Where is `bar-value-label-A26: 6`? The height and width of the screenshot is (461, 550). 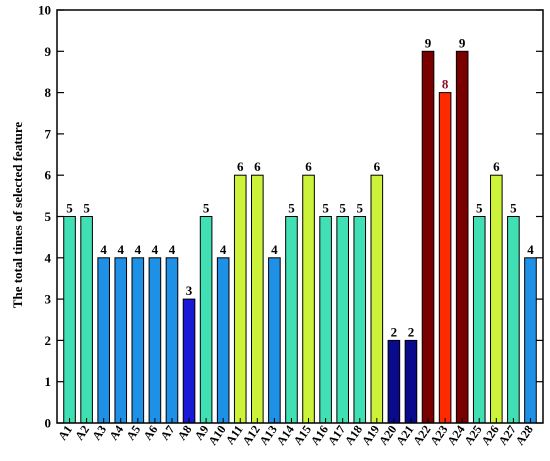
bar-value-label-A26: 6 is located at coordinates (496, 166).